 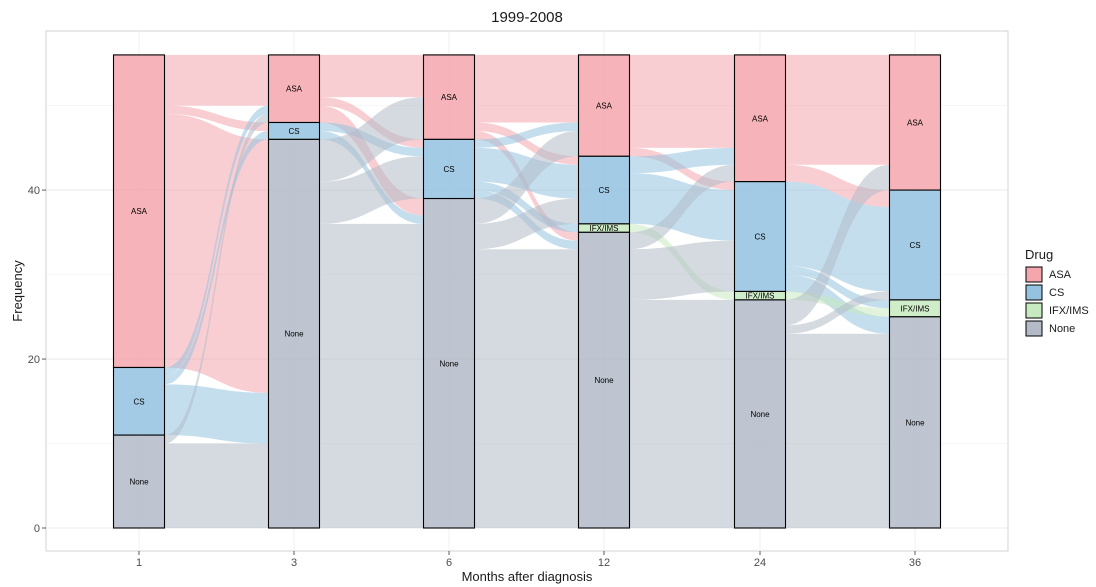 I want to click on flow-1-to-3-asa-asa, so click(x=216, y=80).